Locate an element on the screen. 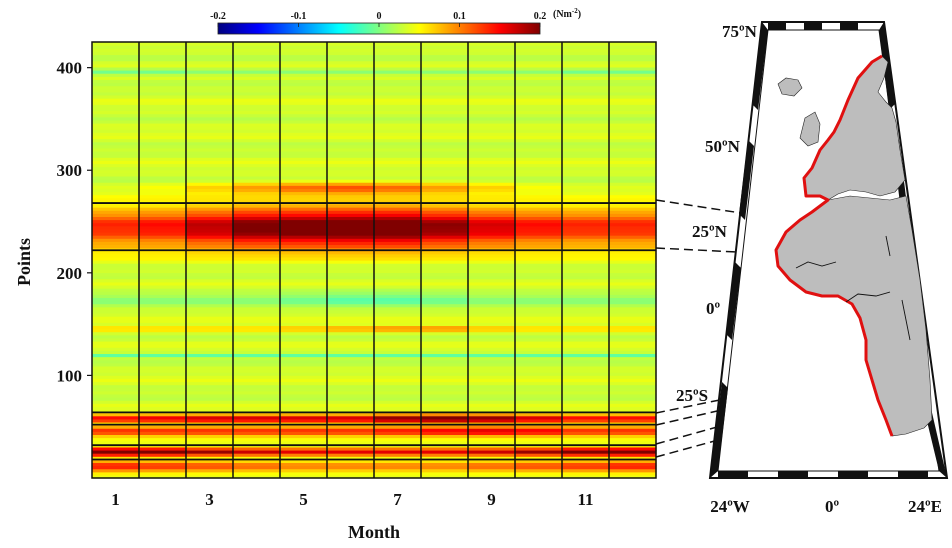  rivers is located at coordinates (853, 288).